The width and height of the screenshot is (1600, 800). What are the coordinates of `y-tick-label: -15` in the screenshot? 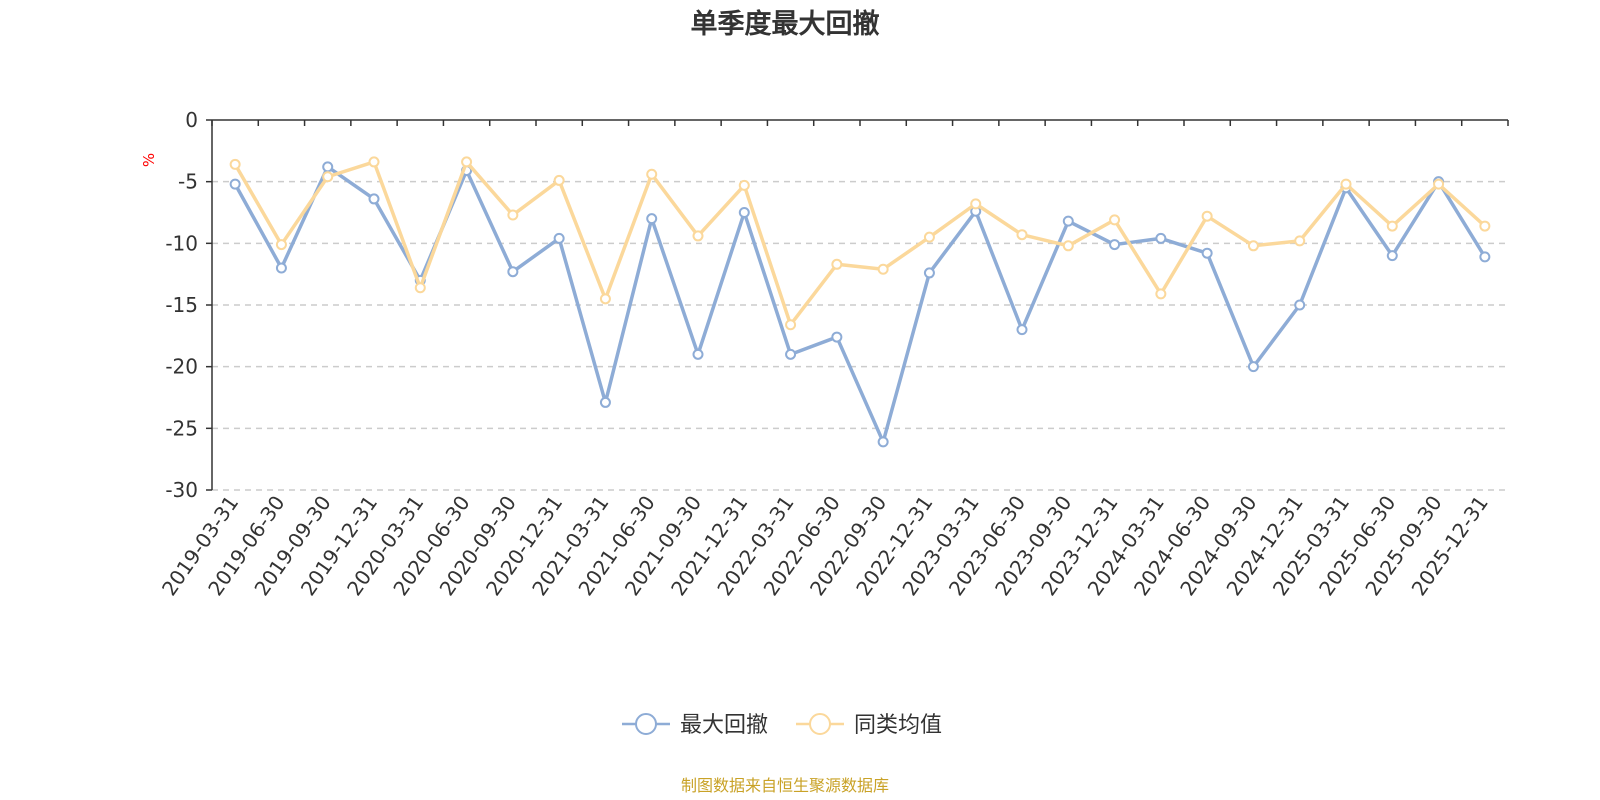 It's located at (181, 305).